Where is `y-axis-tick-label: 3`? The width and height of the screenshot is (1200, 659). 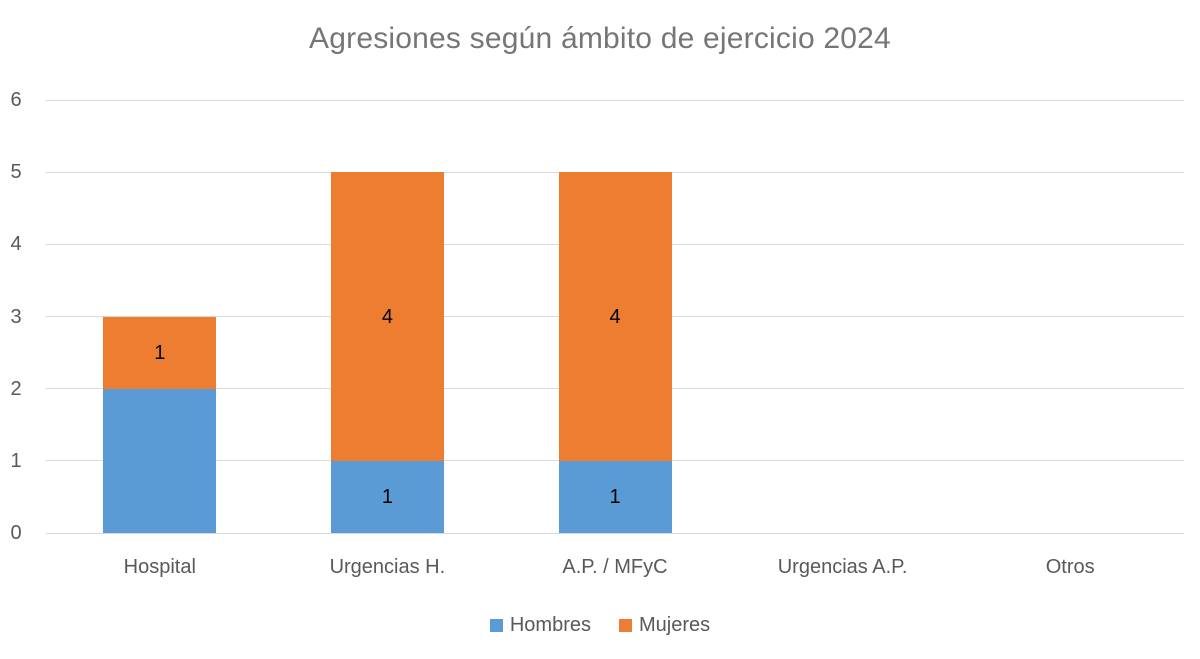 y-axis-tick-label: 3 is located at coordinates (16, 316).